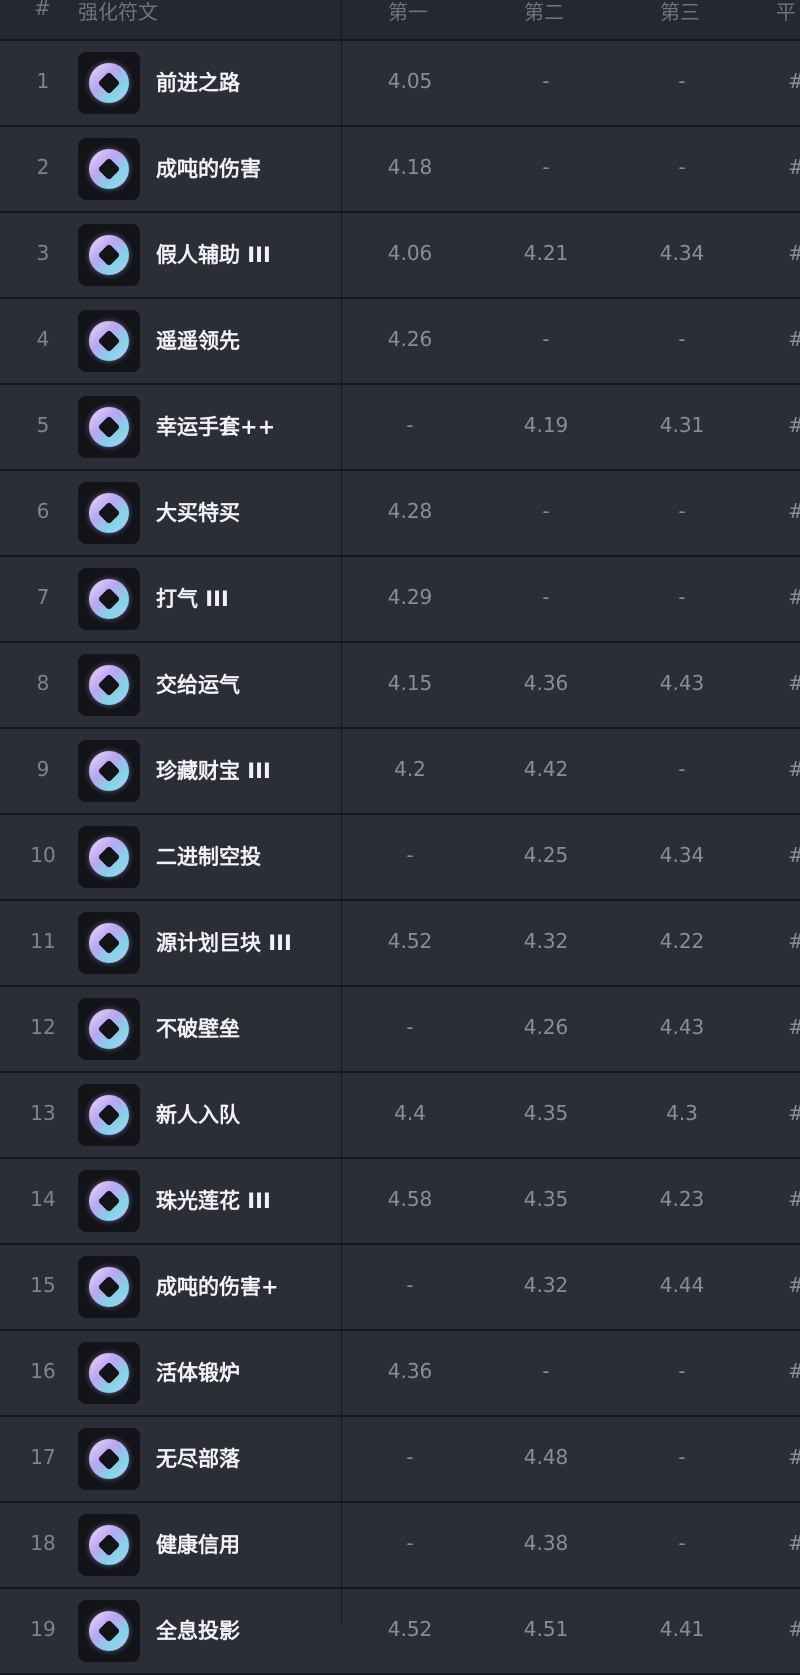 This screenshot has width=800, height=1675. I want to click on header-name: 强化符文, so click(118, 12).